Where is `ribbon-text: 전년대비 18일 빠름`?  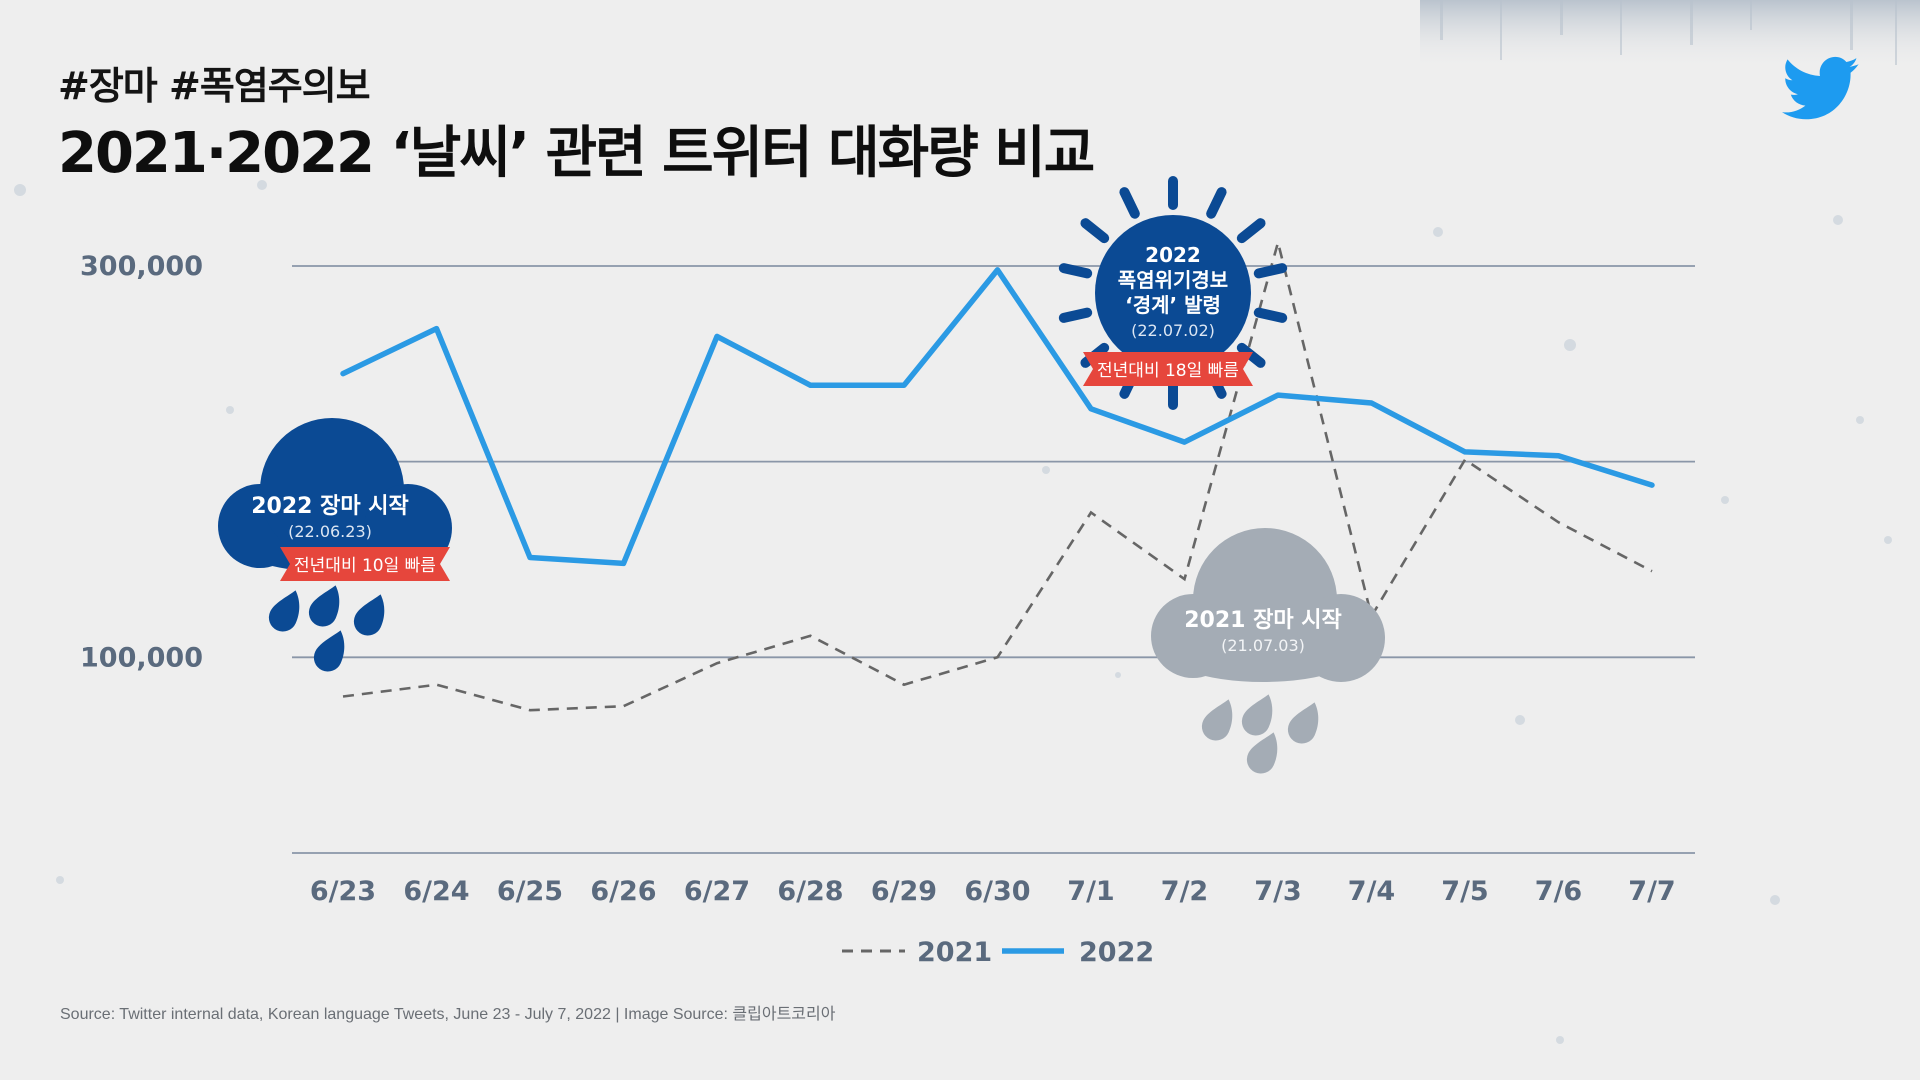 ribbon-text: 전년대비 18일 빠름 is located at coordinates (1168, 371).